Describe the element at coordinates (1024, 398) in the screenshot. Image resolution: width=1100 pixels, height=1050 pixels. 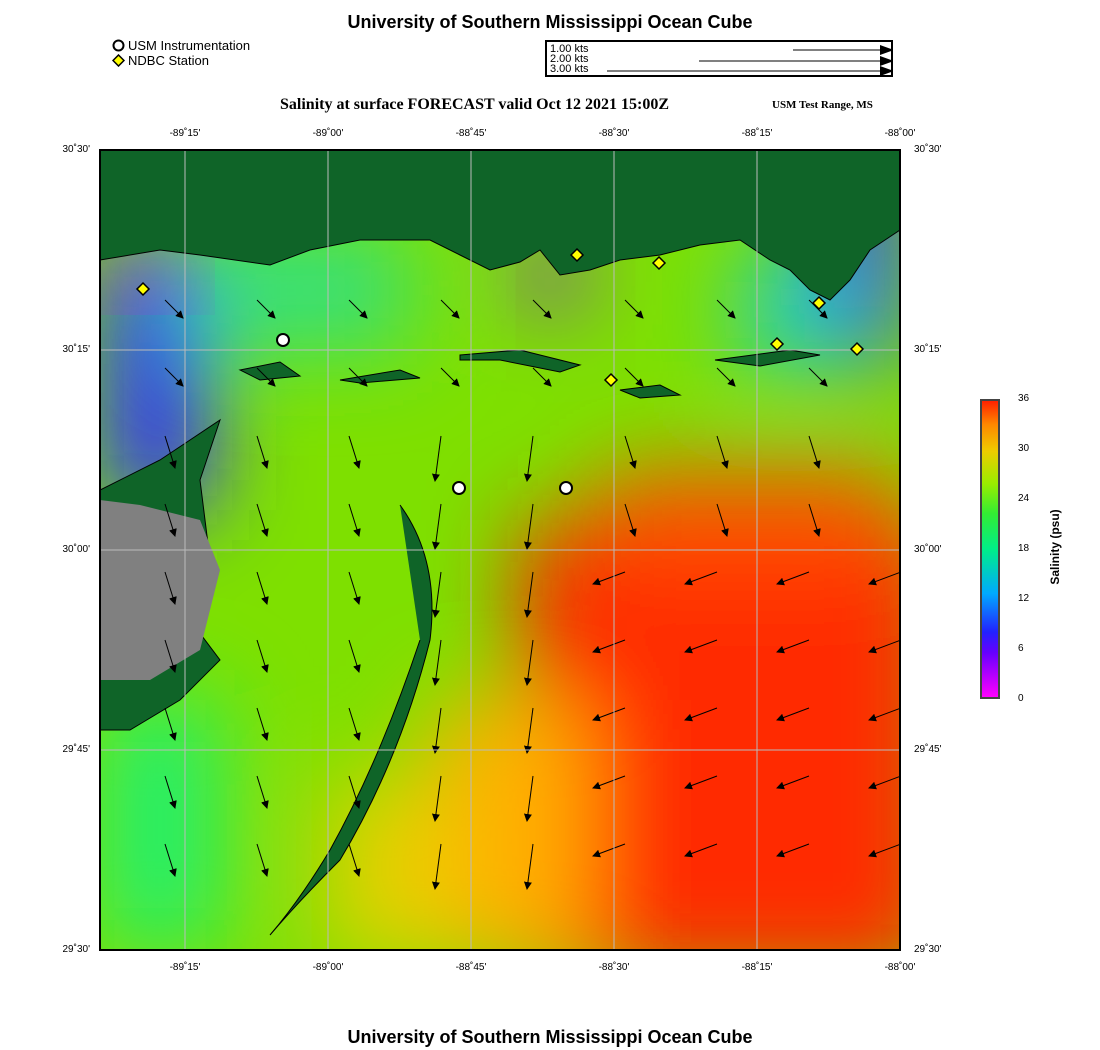
I see `colorbar-tick: 36` at that location.